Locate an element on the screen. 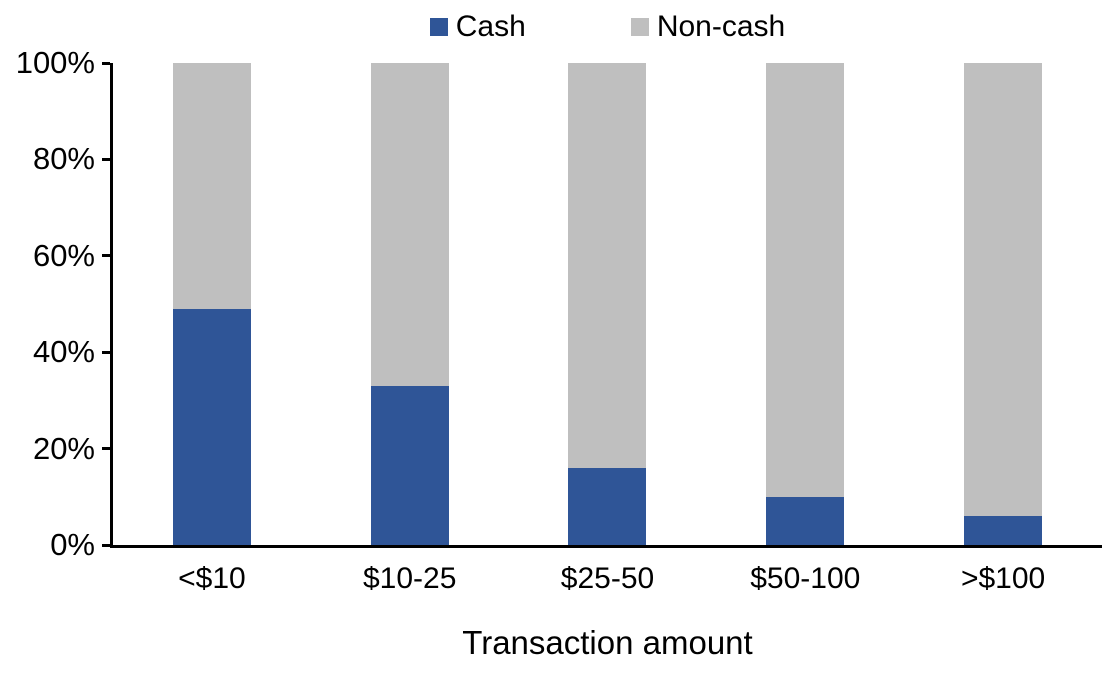  legend: Cash Non-cash is located at coordinates (607, 27).